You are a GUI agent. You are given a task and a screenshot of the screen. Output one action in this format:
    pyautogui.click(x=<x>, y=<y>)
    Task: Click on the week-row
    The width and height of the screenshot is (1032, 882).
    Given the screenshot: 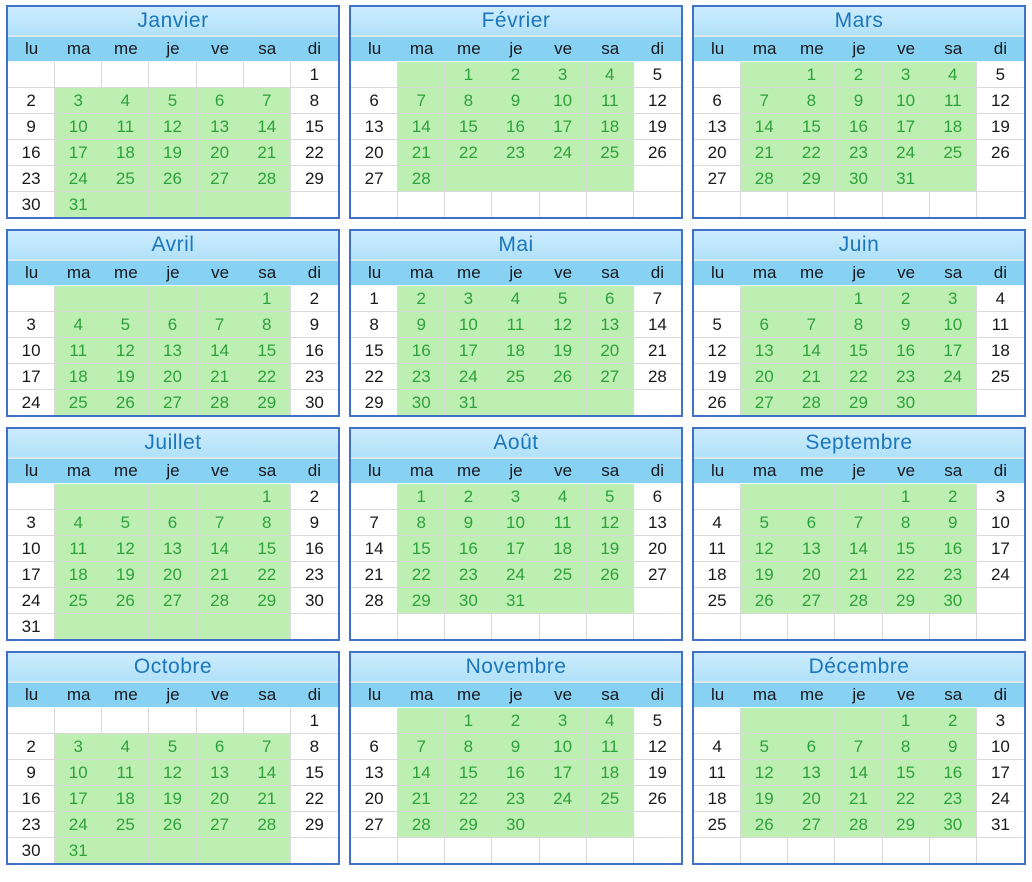 What is the action you would take?
    pyautogui.click(x=516, y=204)
    